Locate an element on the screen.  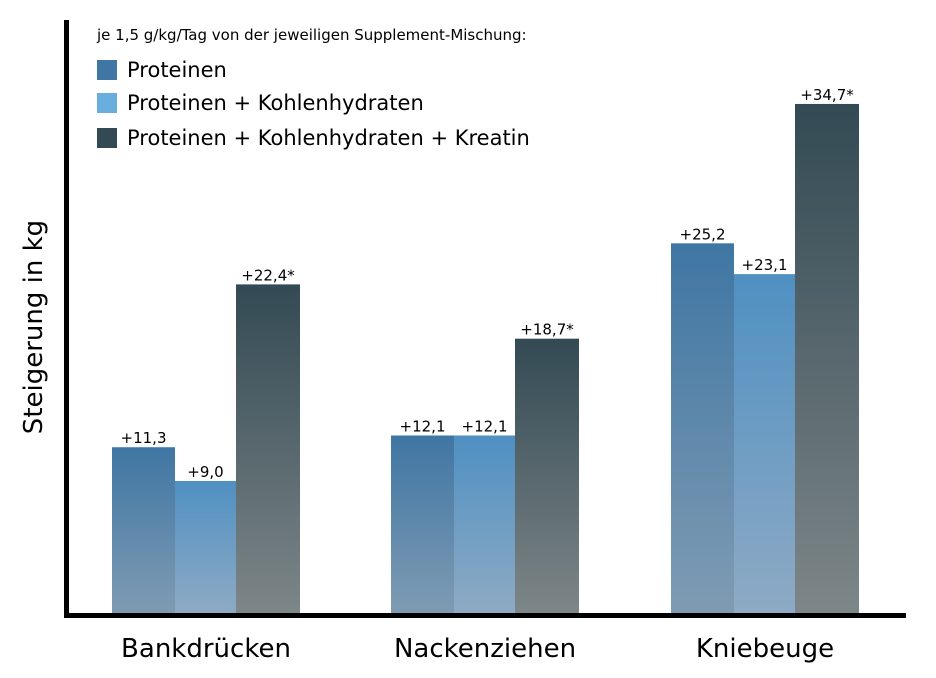
legend-label: Proteinen is located at coordinates (177, 70).